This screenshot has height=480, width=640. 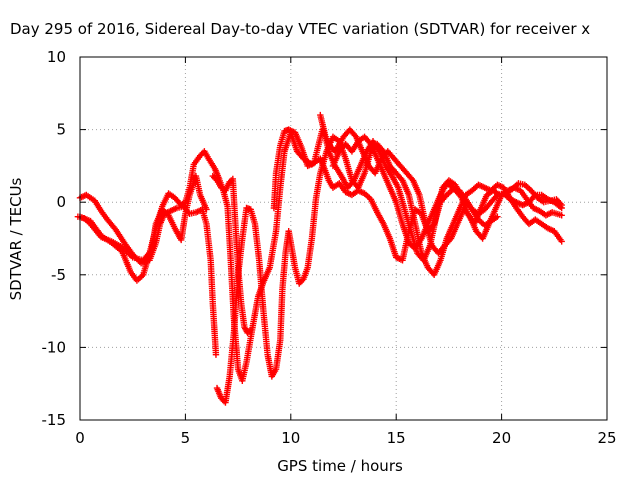 What do you see at coordinates (186, 438) in the screenshot?
I see `x-tick-label: 5` at bounding box center [186, 438].